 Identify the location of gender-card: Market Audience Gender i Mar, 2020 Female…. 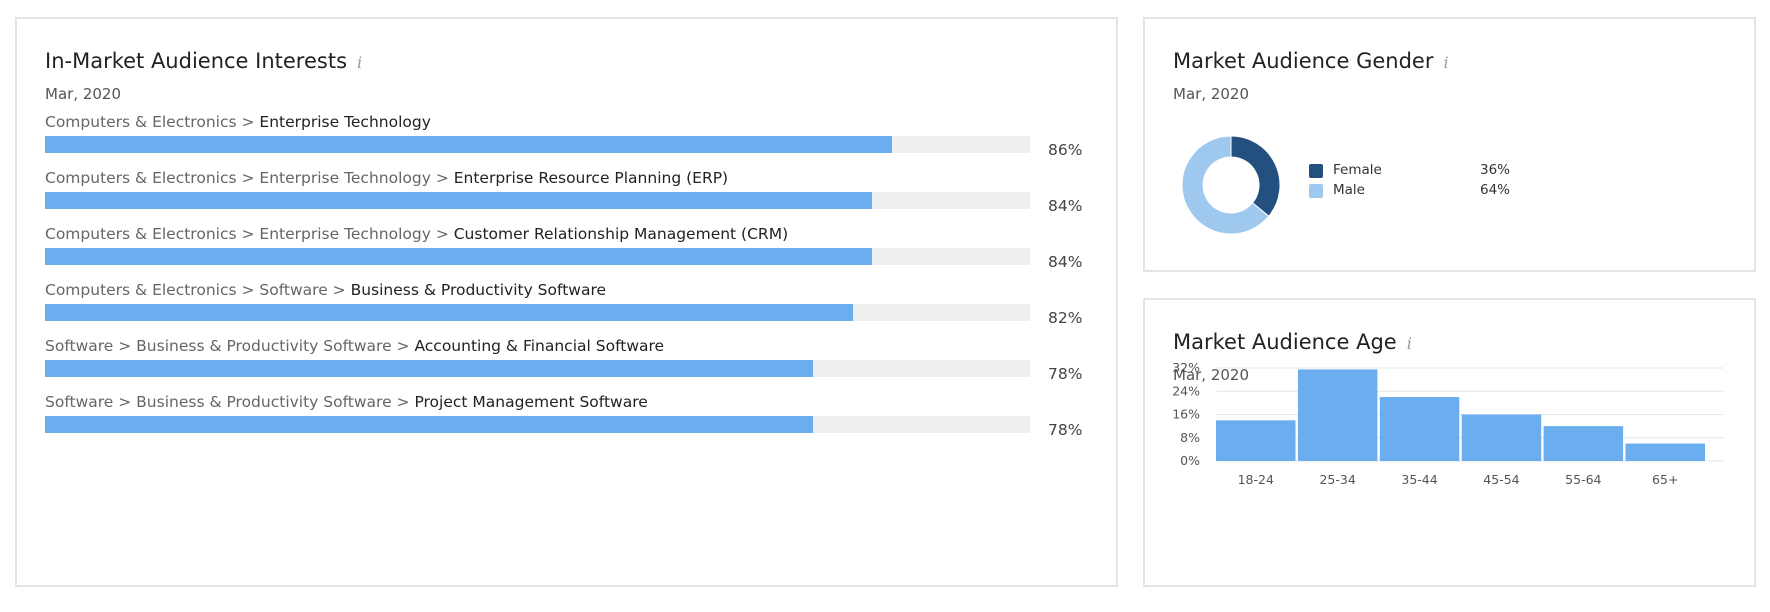
(1449, 144).